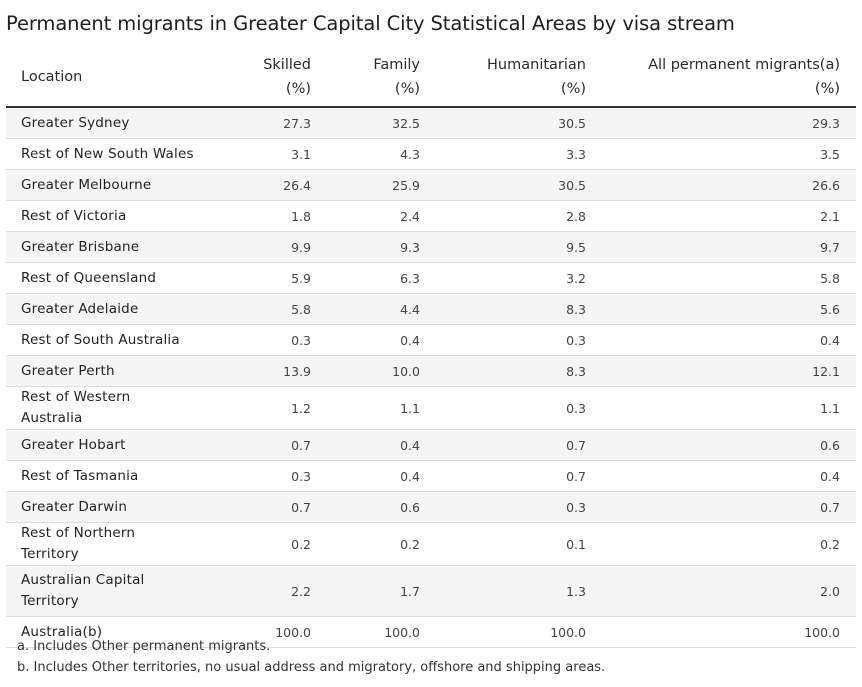 The image size is (862, 687). What do you see at coordinates (381, 278) in the screenshot?
I see `cell-family: 6.3` at bounding box center [381, 278].